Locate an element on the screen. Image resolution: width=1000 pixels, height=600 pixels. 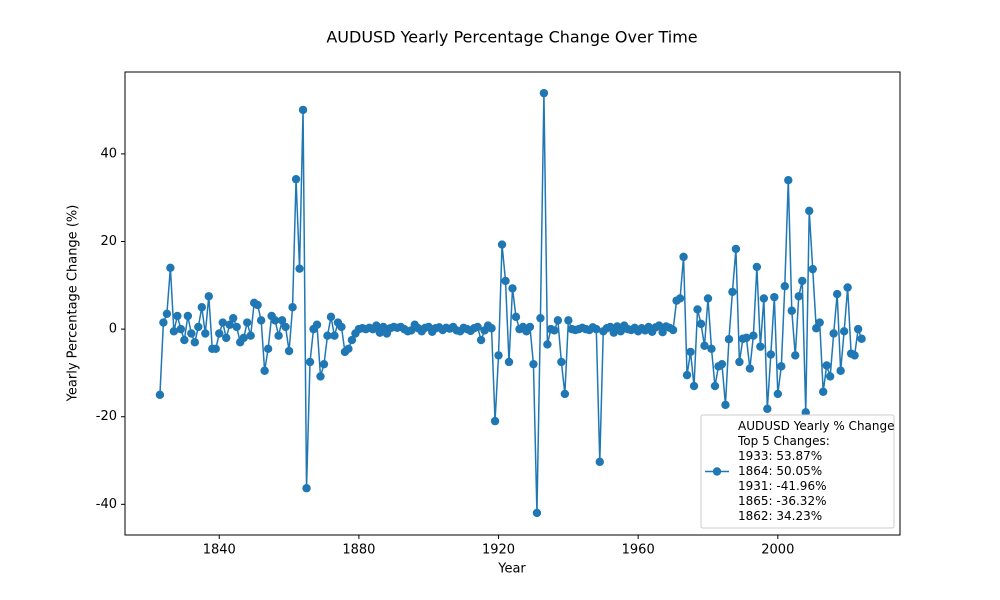
legend-note: 1931: -41.96% is located at coordinates (782, 486).